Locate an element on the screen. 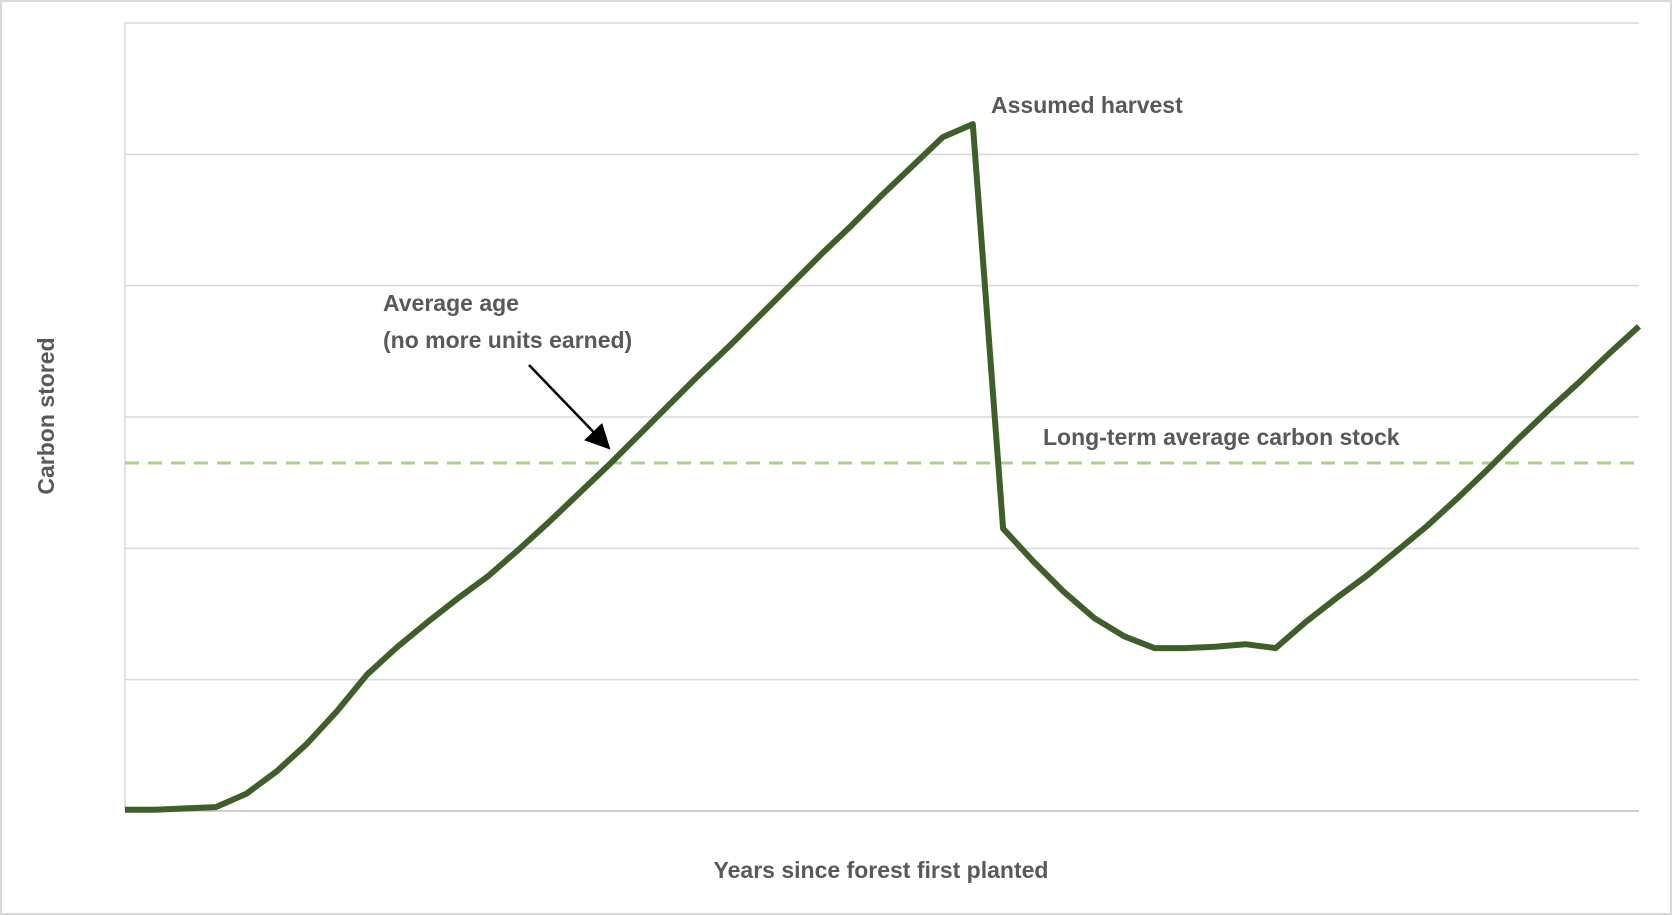 The height and width of the screenshot is (915, 1672). annotation: Assumed harvest is located at coordinates (1087, 105).